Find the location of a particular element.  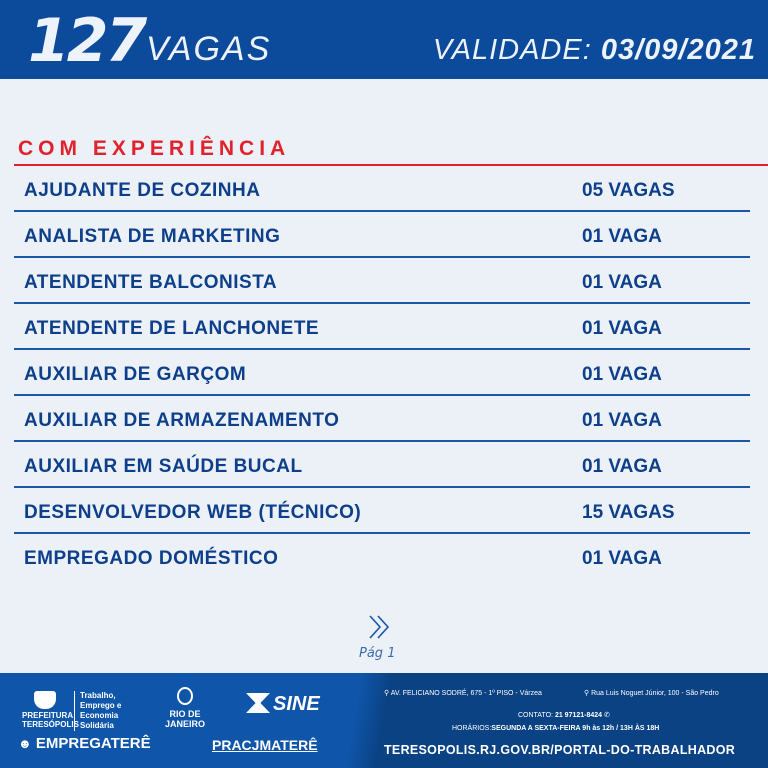

vagas-label: VAGAS is located at coordinates (209, 49).